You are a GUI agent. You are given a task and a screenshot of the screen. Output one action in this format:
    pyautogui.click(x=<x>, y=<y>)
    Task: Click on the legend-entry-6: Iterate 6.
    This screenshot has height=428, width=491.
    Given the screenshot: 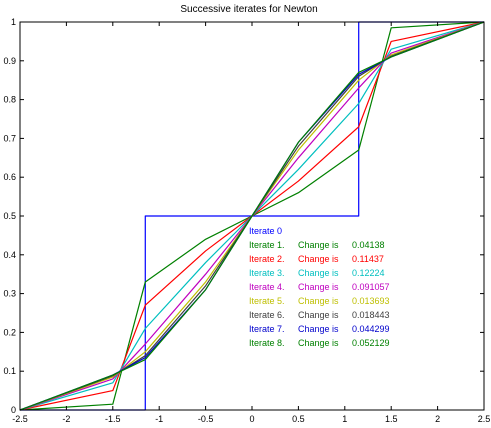 What is the action you would take?
    pyautogui.click(x=267, y=315)
    